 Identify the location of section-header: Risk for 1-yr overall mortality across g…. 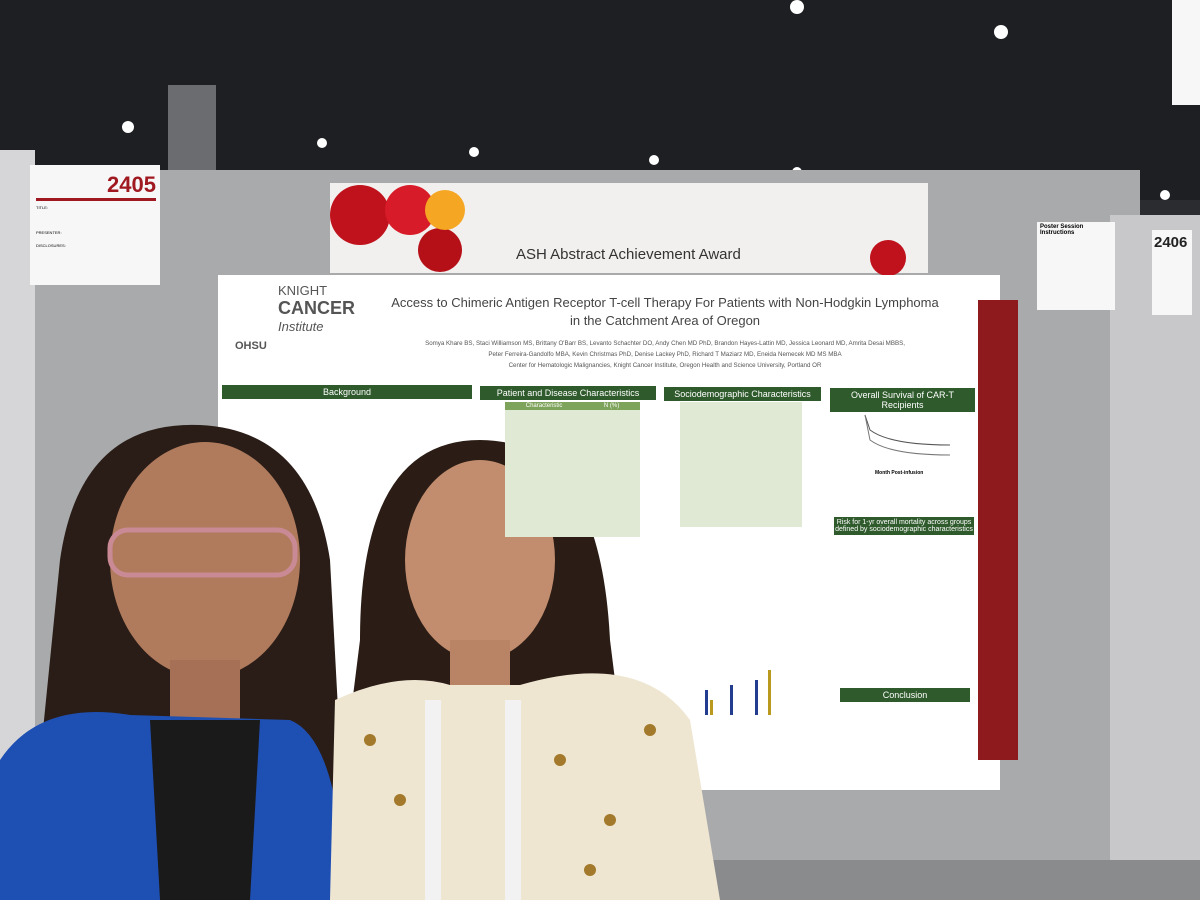
(904, 526).